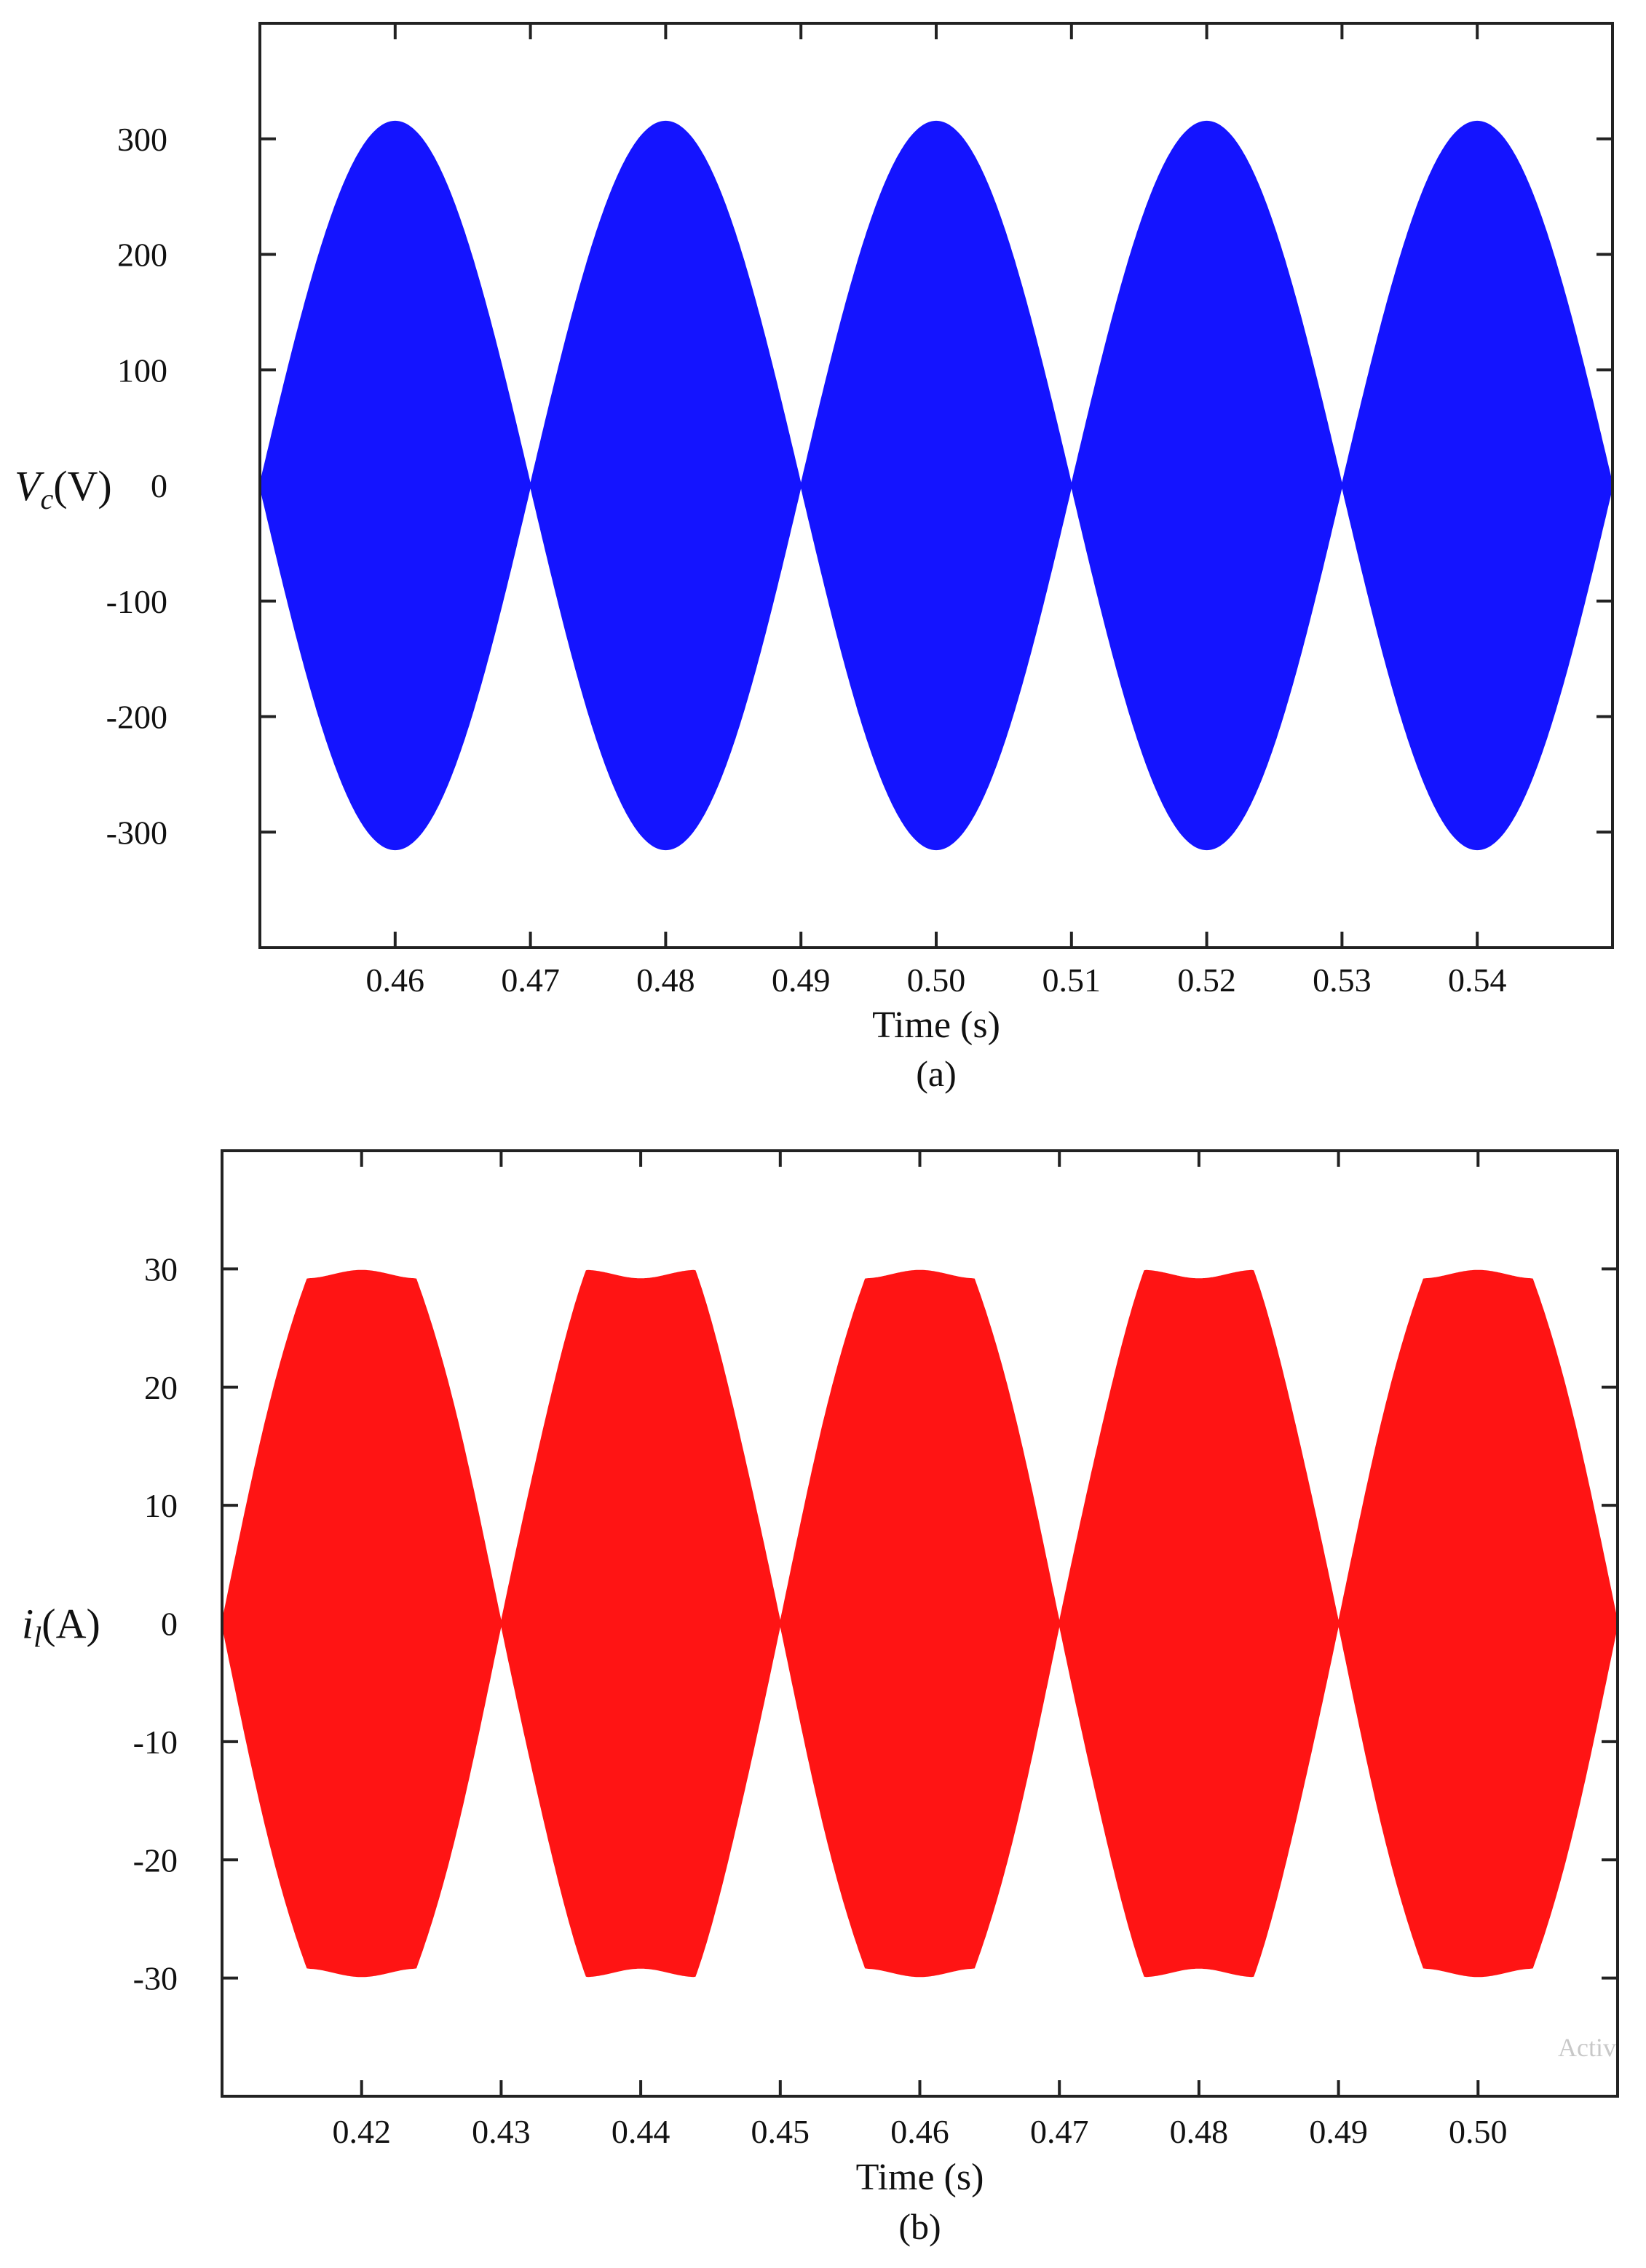 This screenshot has width=1646, height=2268. Describe the element at coordinates (136, 486) in the screenshot. I see `panel-a-y-tick-labels: 300 200 100 0 -100 -200 -300` at that location.